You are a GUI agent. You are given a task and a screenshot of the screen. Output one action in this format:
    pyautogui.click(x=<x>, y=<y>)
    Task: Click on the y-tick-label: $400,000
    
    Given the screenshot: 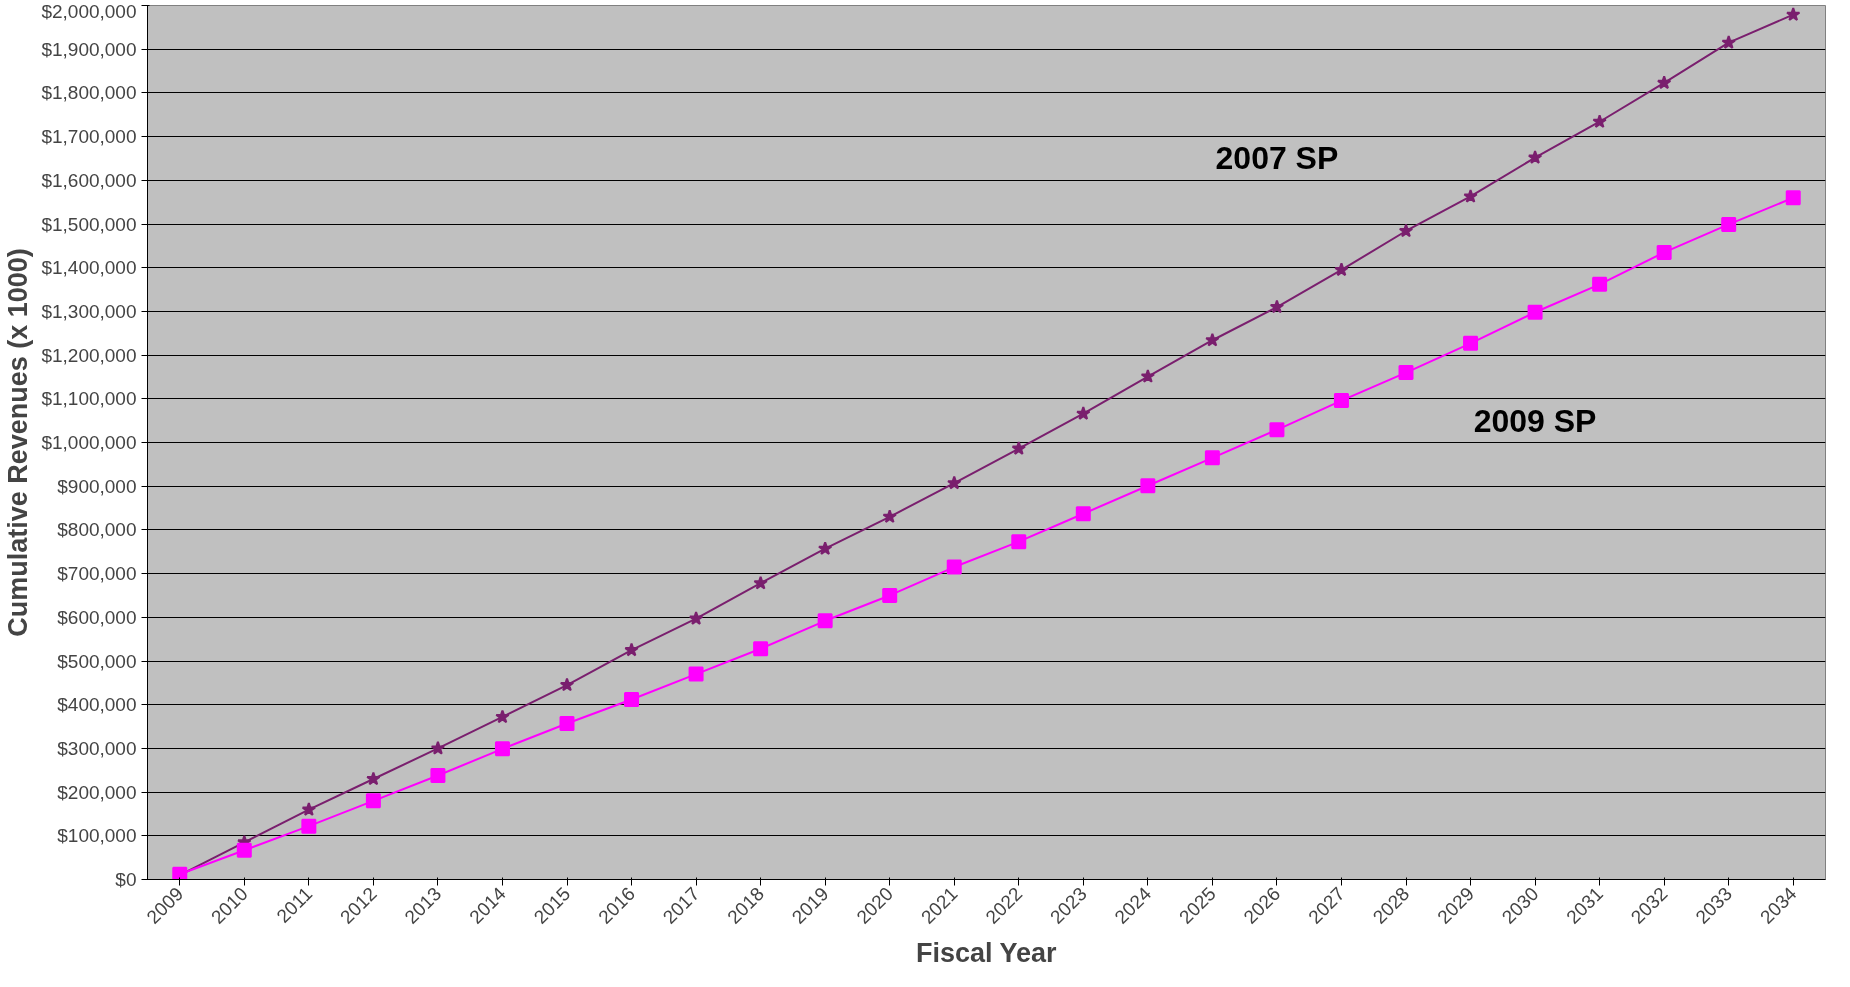 What is the action you would take?
    pyautogui.click(x=97, y=705)
    